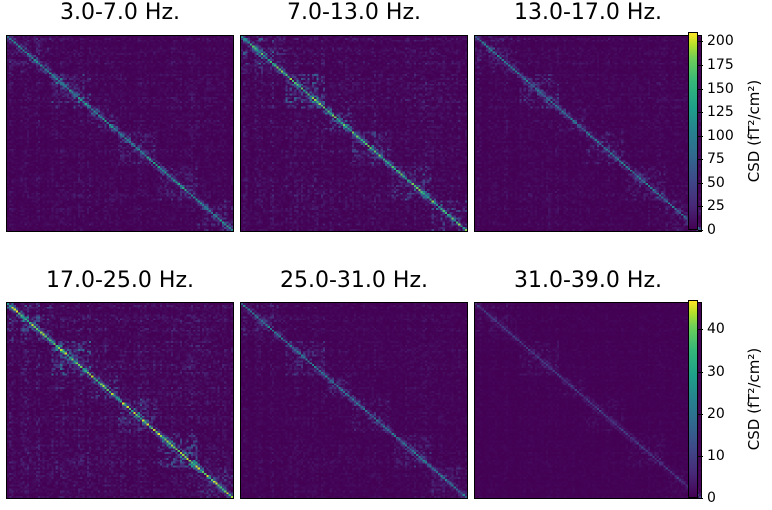 This screenshot has height=510, width=772. Describe the element at coordinates (716, 371) in the screenshot. I see `colorbar-tick-label: 30` at that location.